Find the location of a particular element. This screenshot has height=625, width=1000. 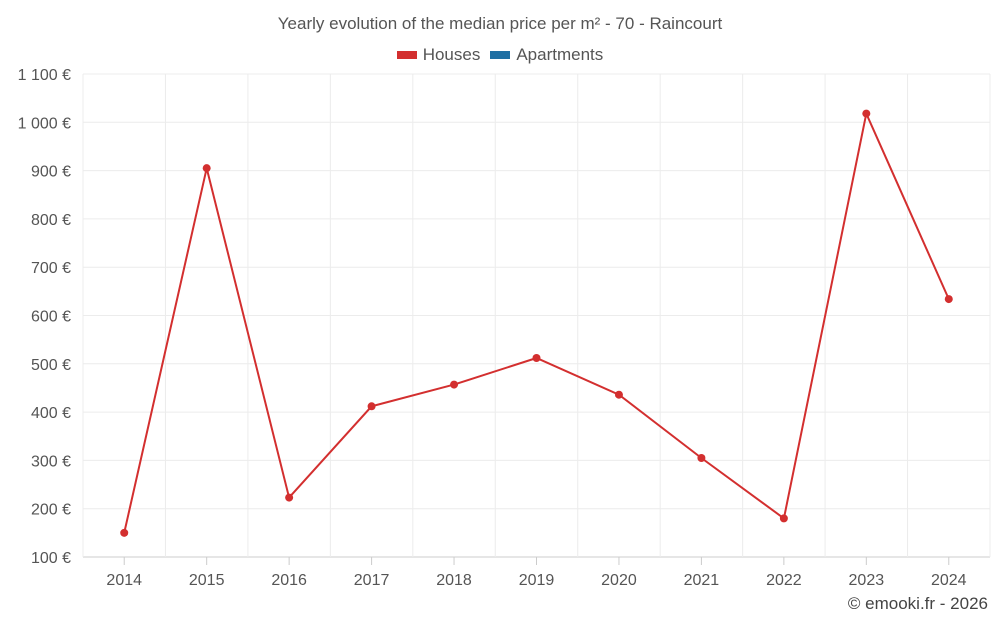

y-tick-label: 600 € is located at coordinates (51, 317).